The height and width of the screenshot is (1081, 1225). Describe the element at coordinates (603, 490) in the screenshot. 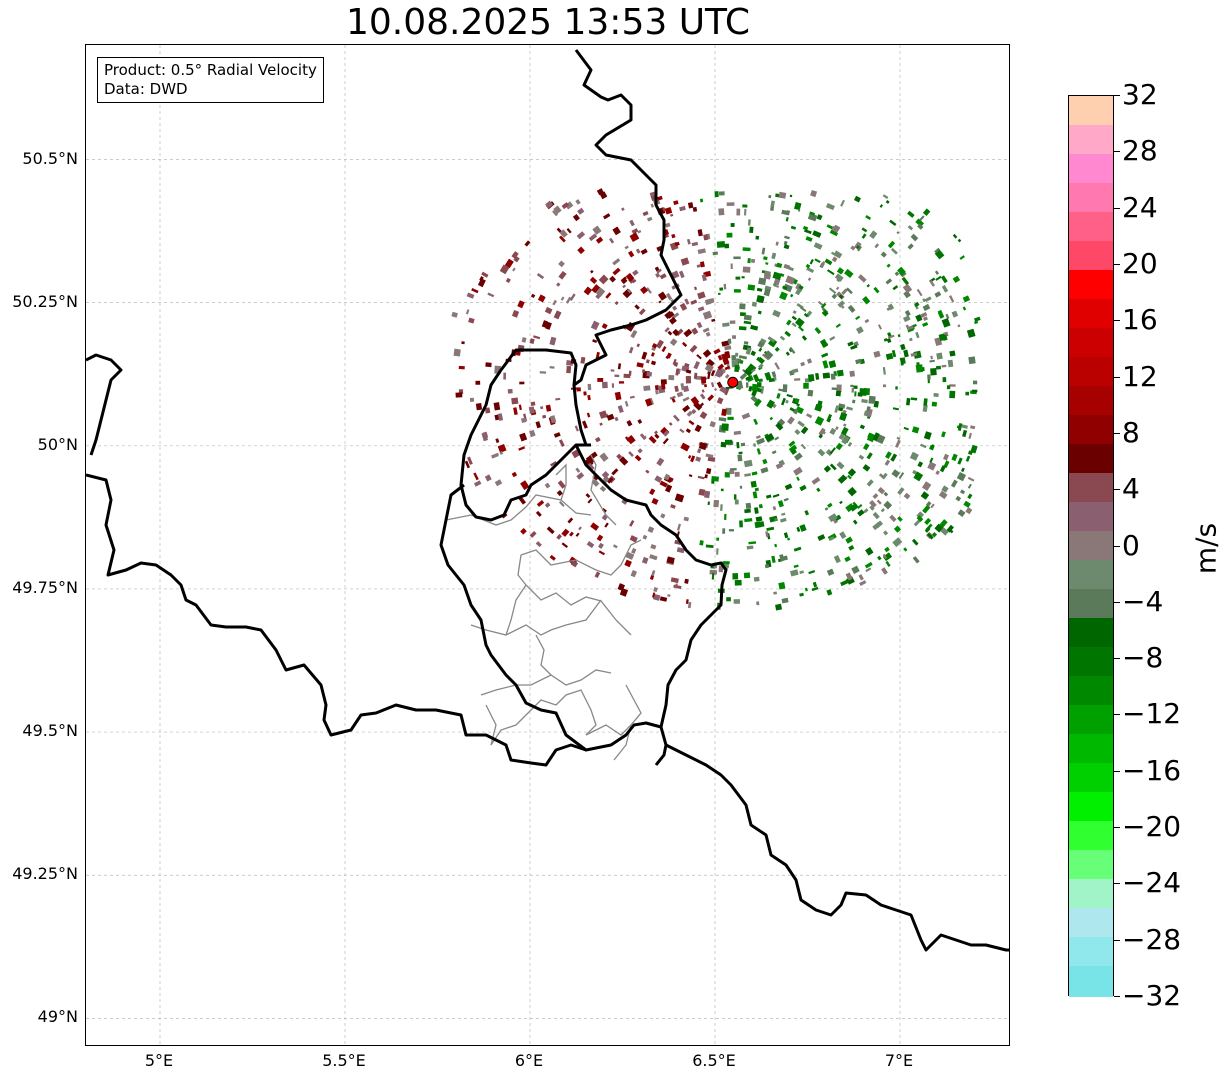

I see `district-line` at that location.